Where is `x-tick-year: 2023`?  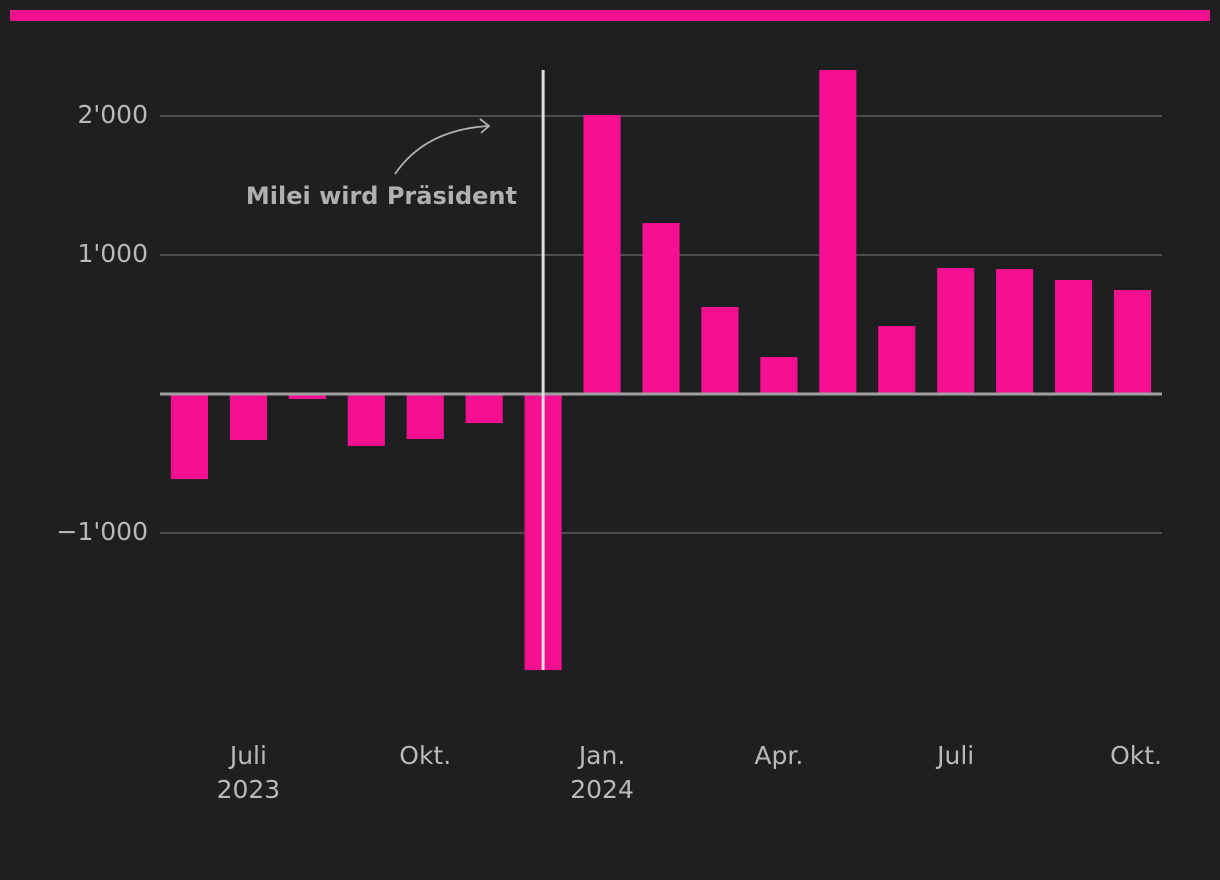
x-tick-year: 2023 is located at coordinates (249, 789).